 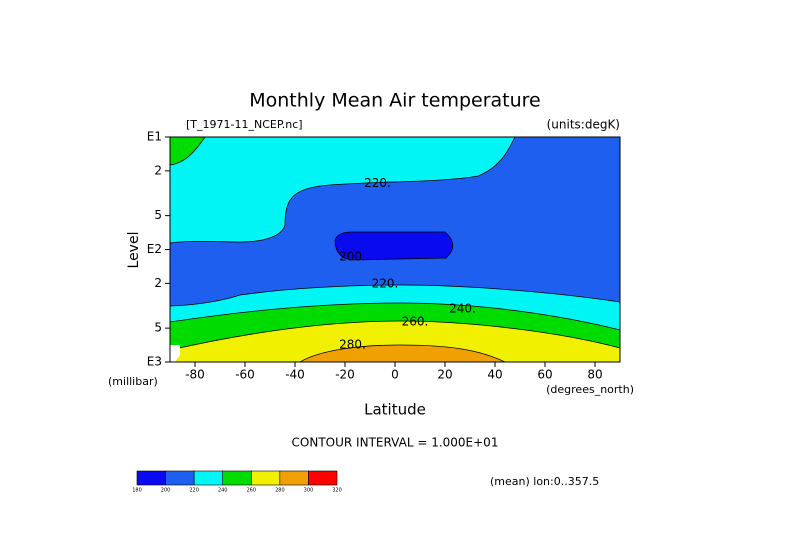 I want to click on x-tick-label: -40, so click(x=295, y=375).